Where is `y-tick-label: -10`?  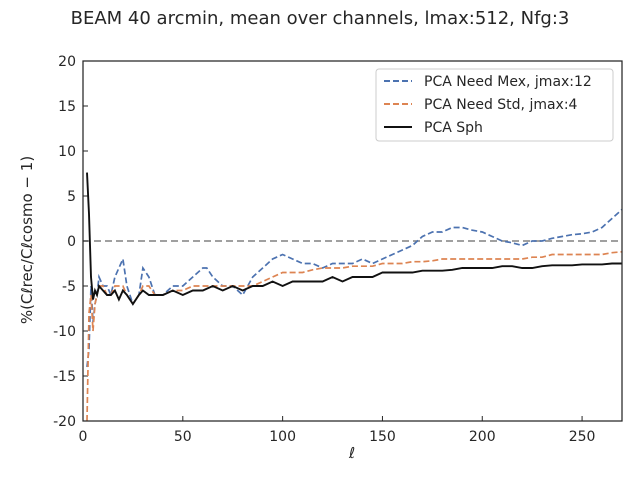 y-tick-label: -10 is located at coordinates (64, 332).